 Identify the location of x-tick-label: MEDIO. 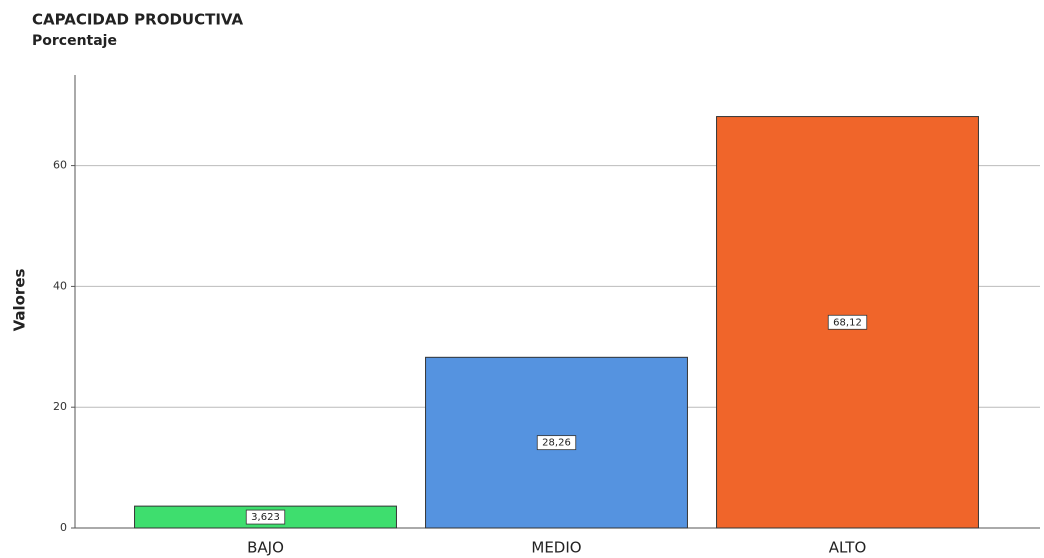
(556, 548).